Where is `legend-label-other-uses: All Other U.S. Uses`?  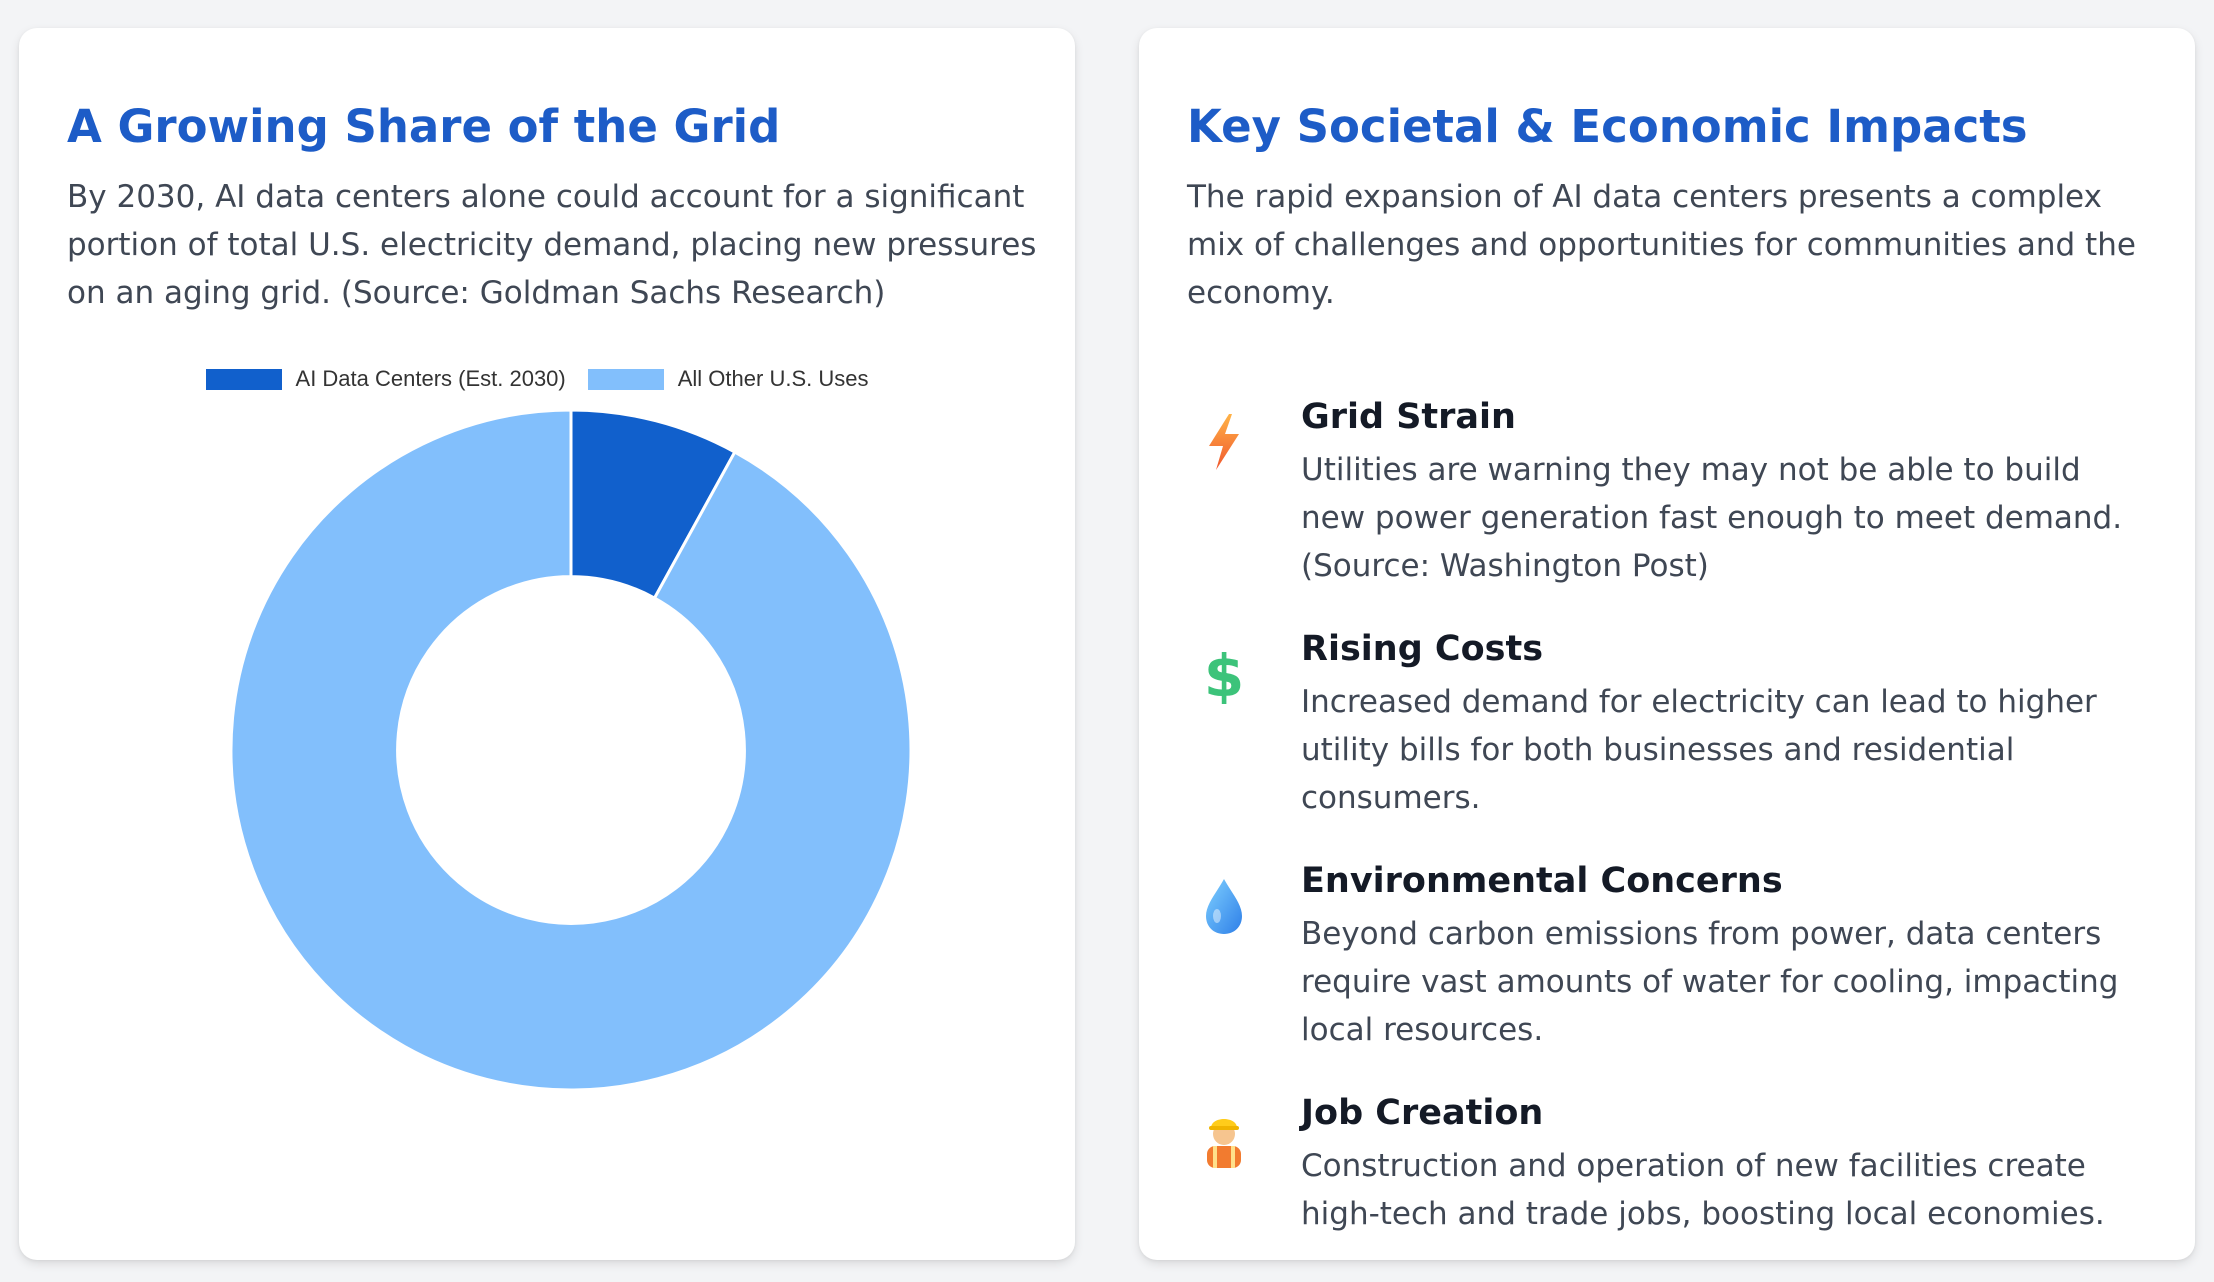 legend-label-other-uses: All Other U.S. Uses is located at coordinates (773, 378).